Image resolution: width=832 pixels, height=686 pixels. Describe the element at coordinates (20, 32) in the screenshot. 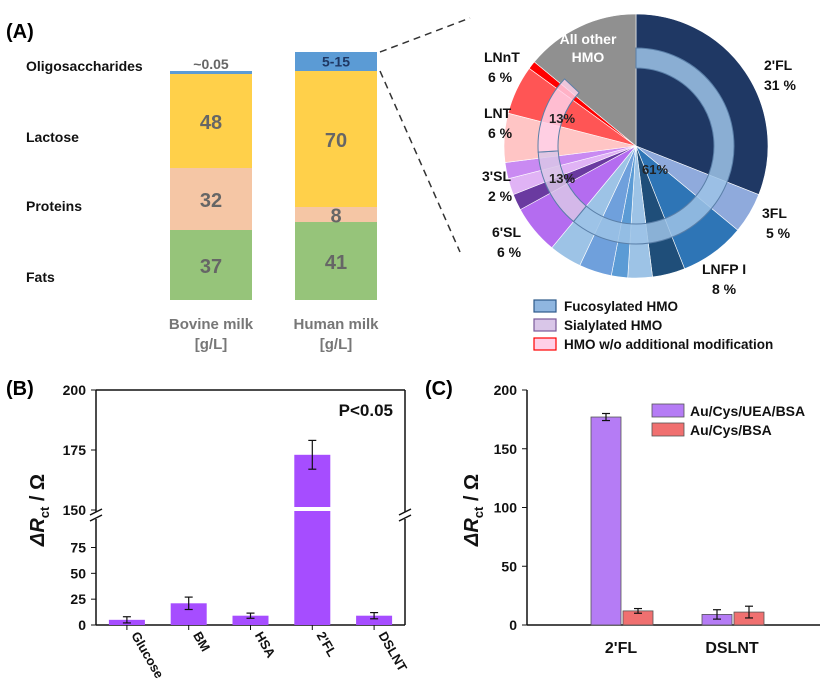

I see `panel-label-a: (A)` at that location.